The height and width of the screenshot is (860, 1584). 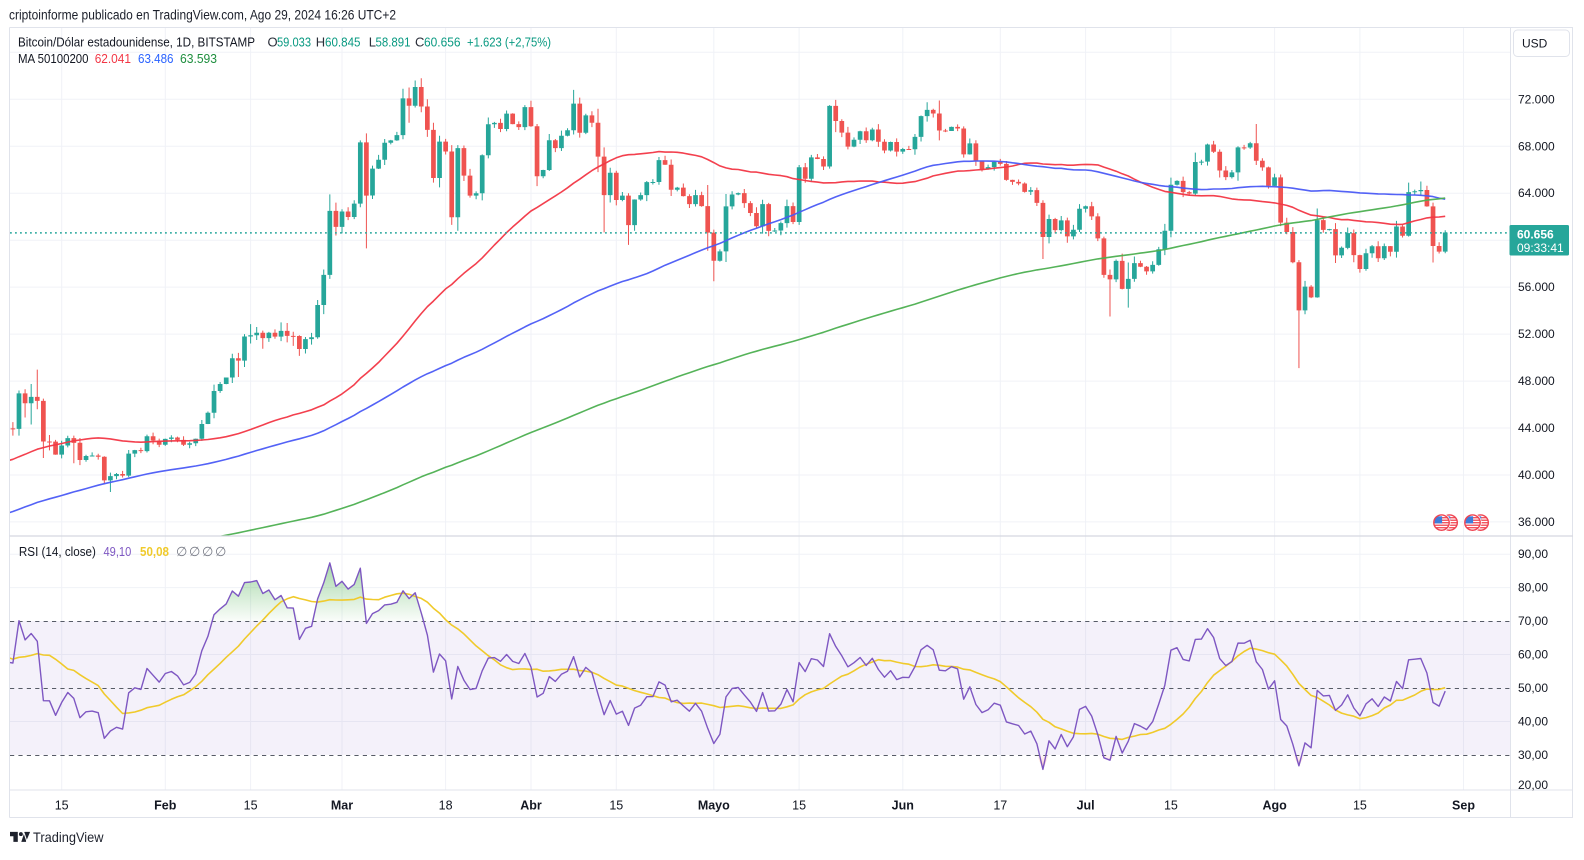 I want to click on svg-text: L, so click(x=372, y=42).